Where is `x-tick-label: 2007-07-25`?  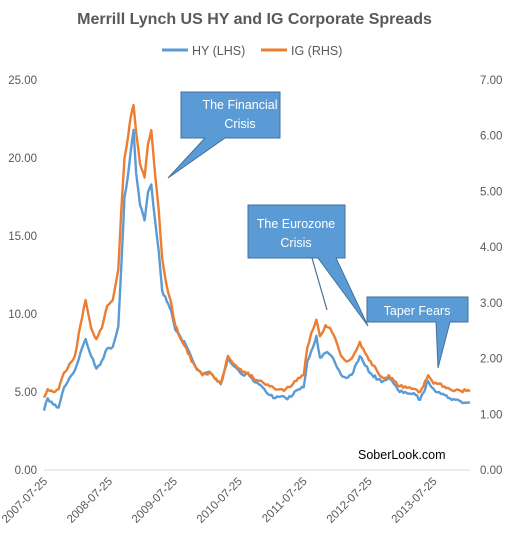 x-tick-label: 2007-07-25 is located at coordinates (25, 501).